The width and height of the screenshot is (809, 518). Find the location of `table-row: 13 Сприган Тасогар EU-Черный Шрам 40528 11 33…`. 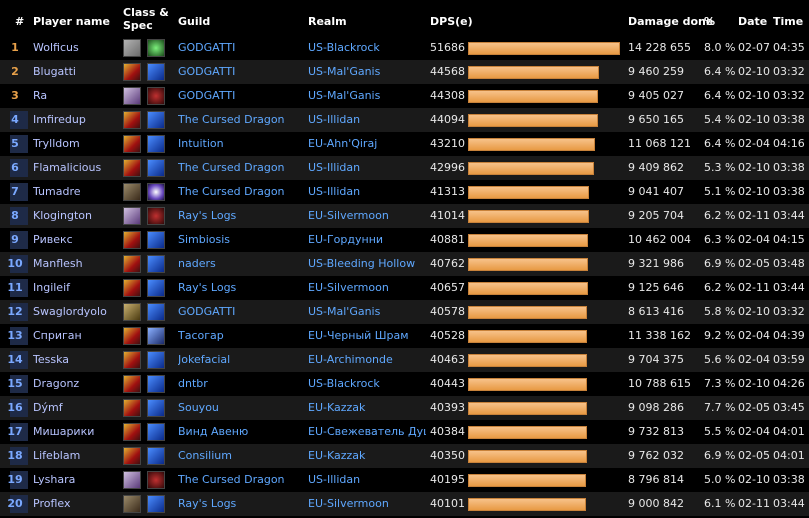

table-row: 13 Сприган Тасогар EU-Черный Шрам 40528 11 33… is located at coordinates (404, 336).